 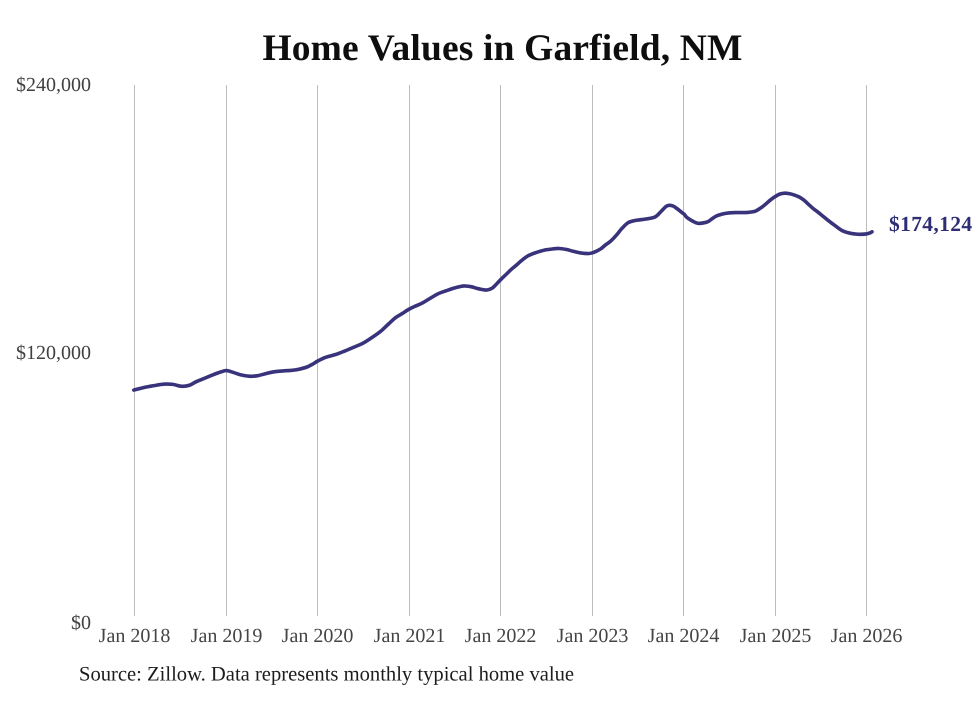 I want to click on svg-text: $174,124, so click(x=930, y=224).